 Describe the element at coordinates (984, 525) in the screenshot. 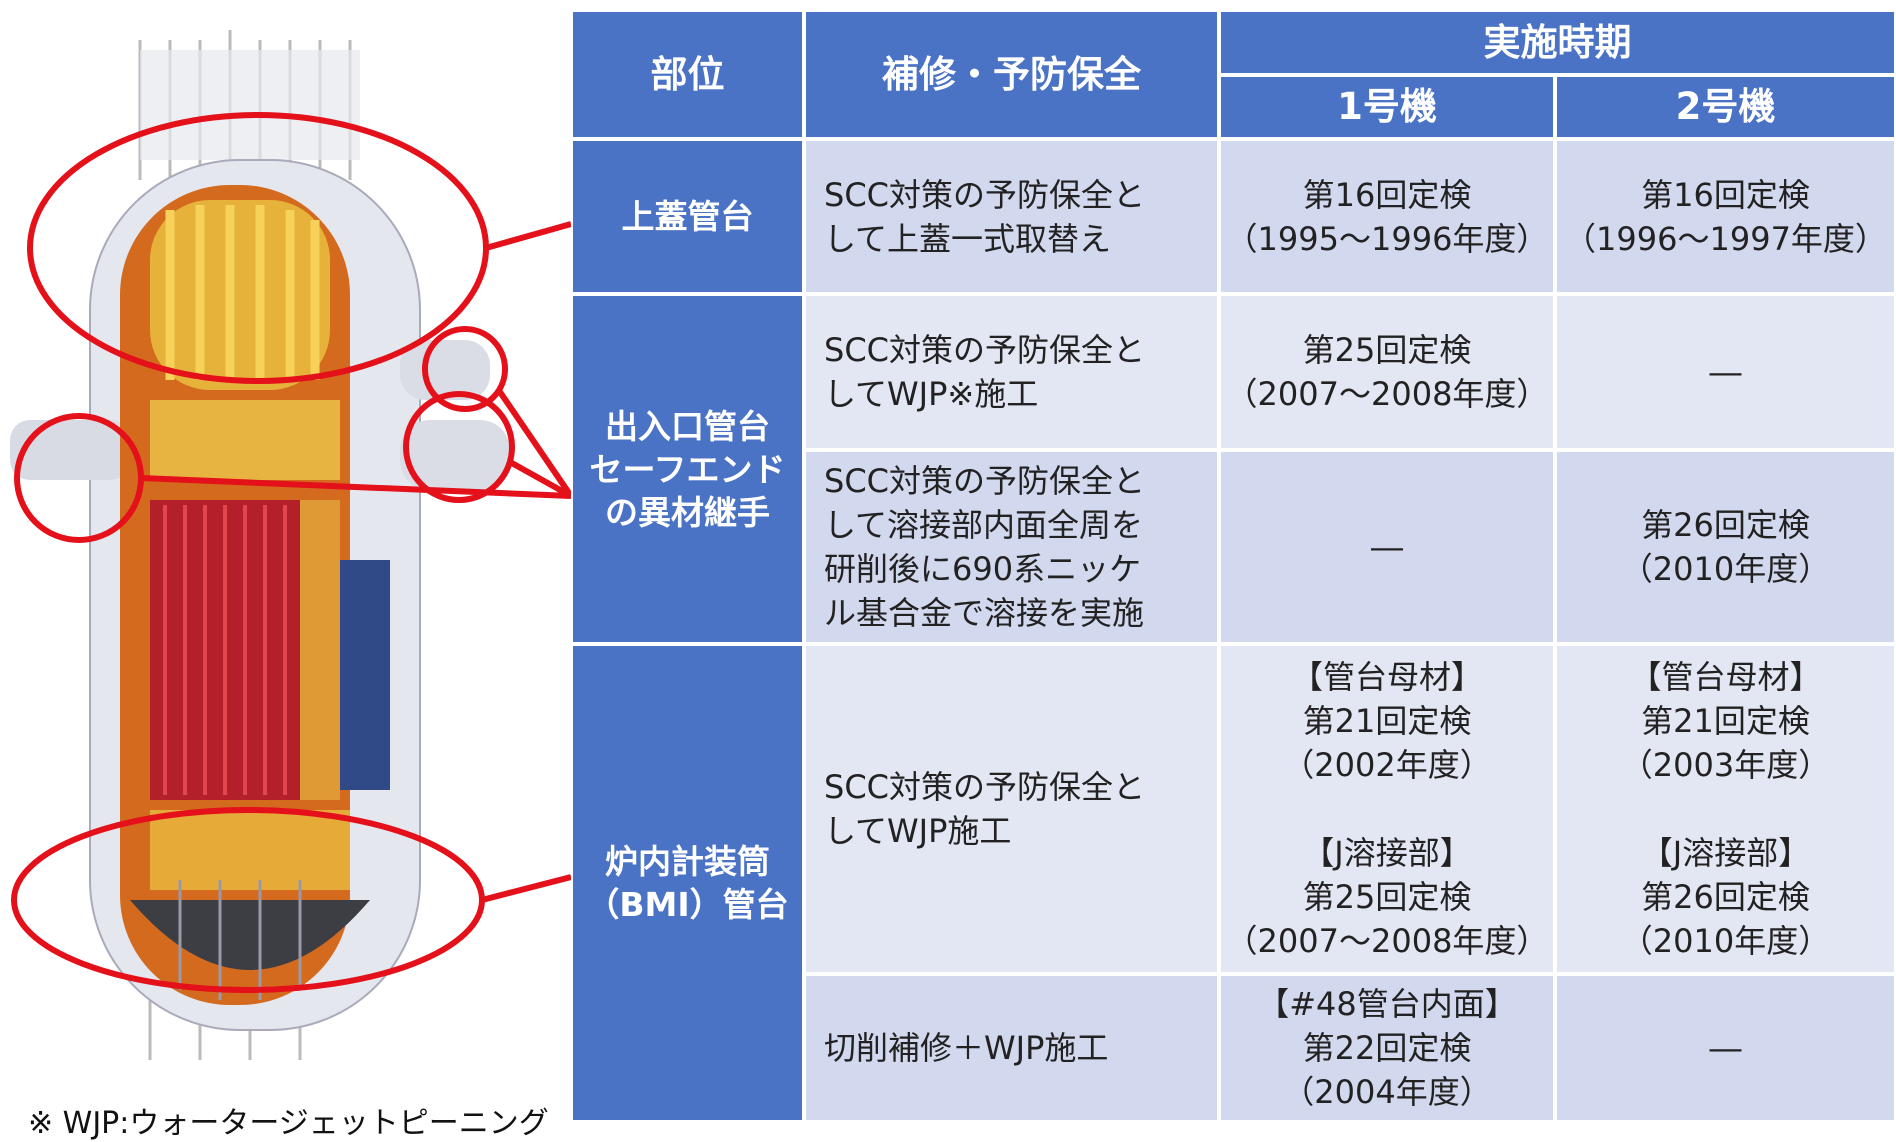

I see `repair-text: して溶接部内面全周を` at that location.